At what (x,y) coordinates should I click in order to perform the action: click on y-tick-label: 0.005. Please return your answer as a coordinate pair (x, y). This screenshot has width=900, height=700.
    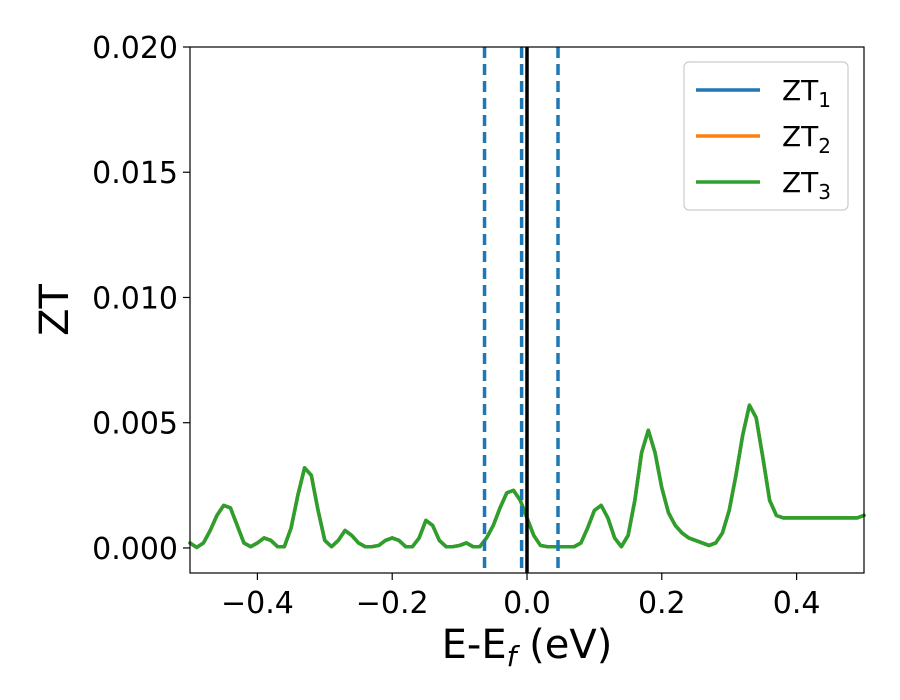
    Looking at the image, I should click on (135, 424).